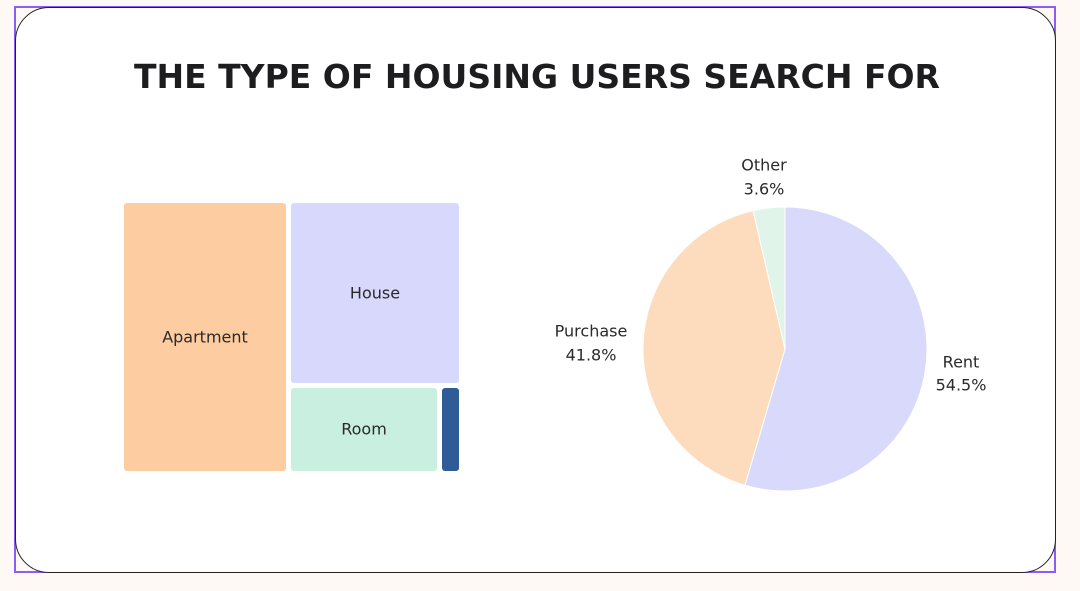  Describe the element at coordinates (764, 165) in the screenshot. I see `pie-label-other: Other` at that location.